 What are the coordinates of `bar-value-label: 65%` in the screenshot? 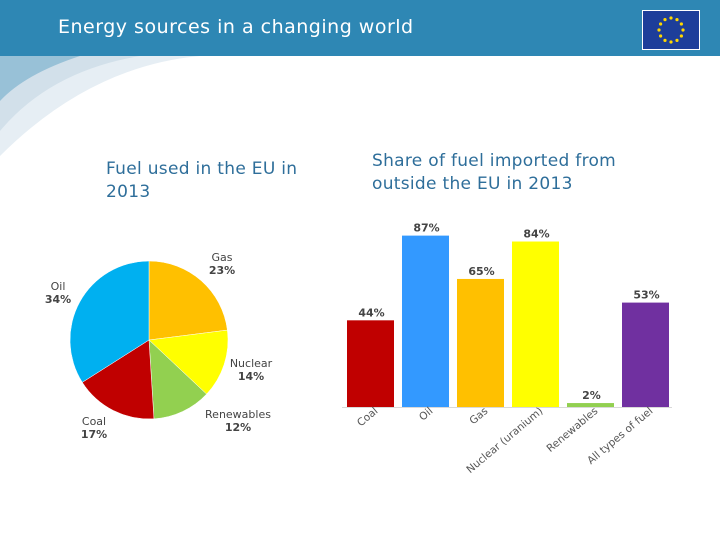 It's located at (481, 271).